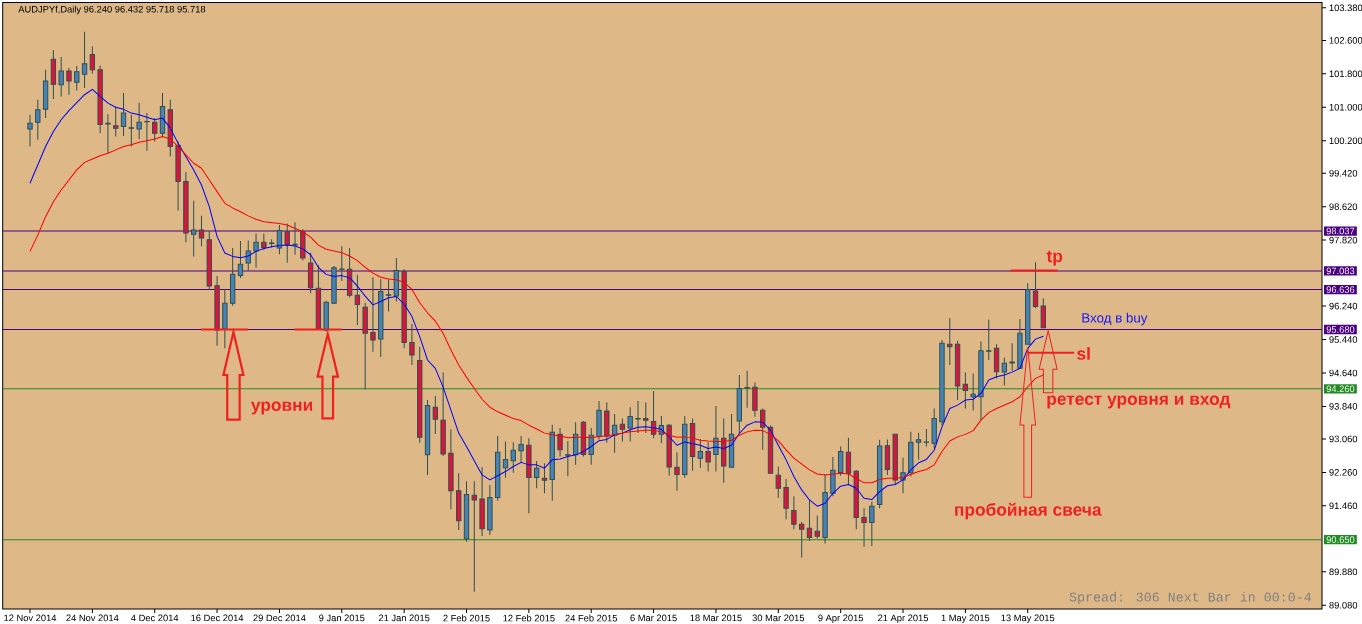  What do you see at coordinates (1340, 289) in the screenshot?
I see `ref-line-label: 96.636` at bounding box center [1340, 289].